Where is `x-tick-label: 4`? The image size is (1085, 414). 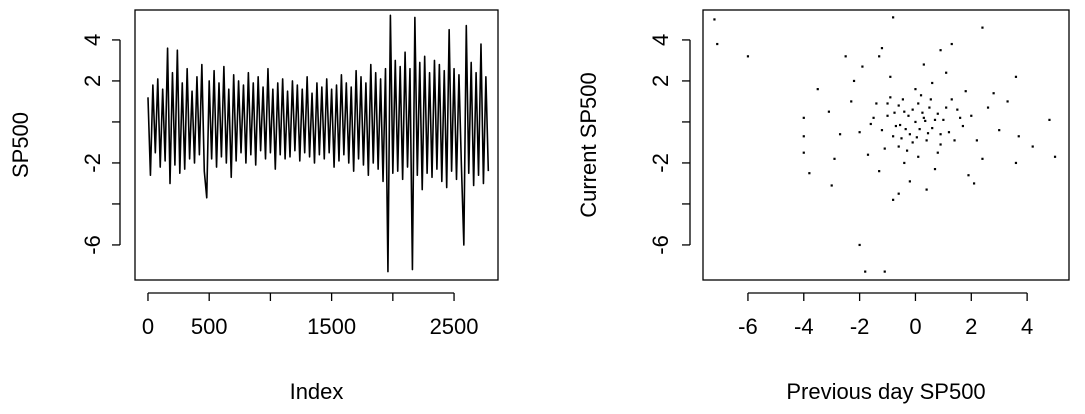 x-tick-label: 4 is located at coordinates (1027, 326).